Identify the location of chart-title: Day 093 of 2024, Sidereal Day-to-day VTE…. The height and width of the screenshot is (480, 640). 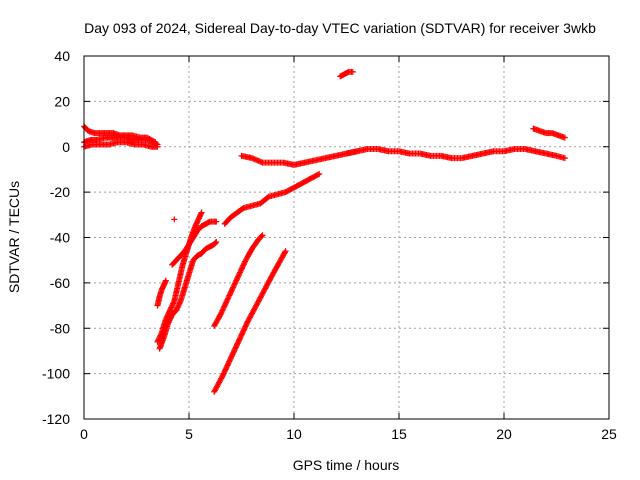
(340, 28).